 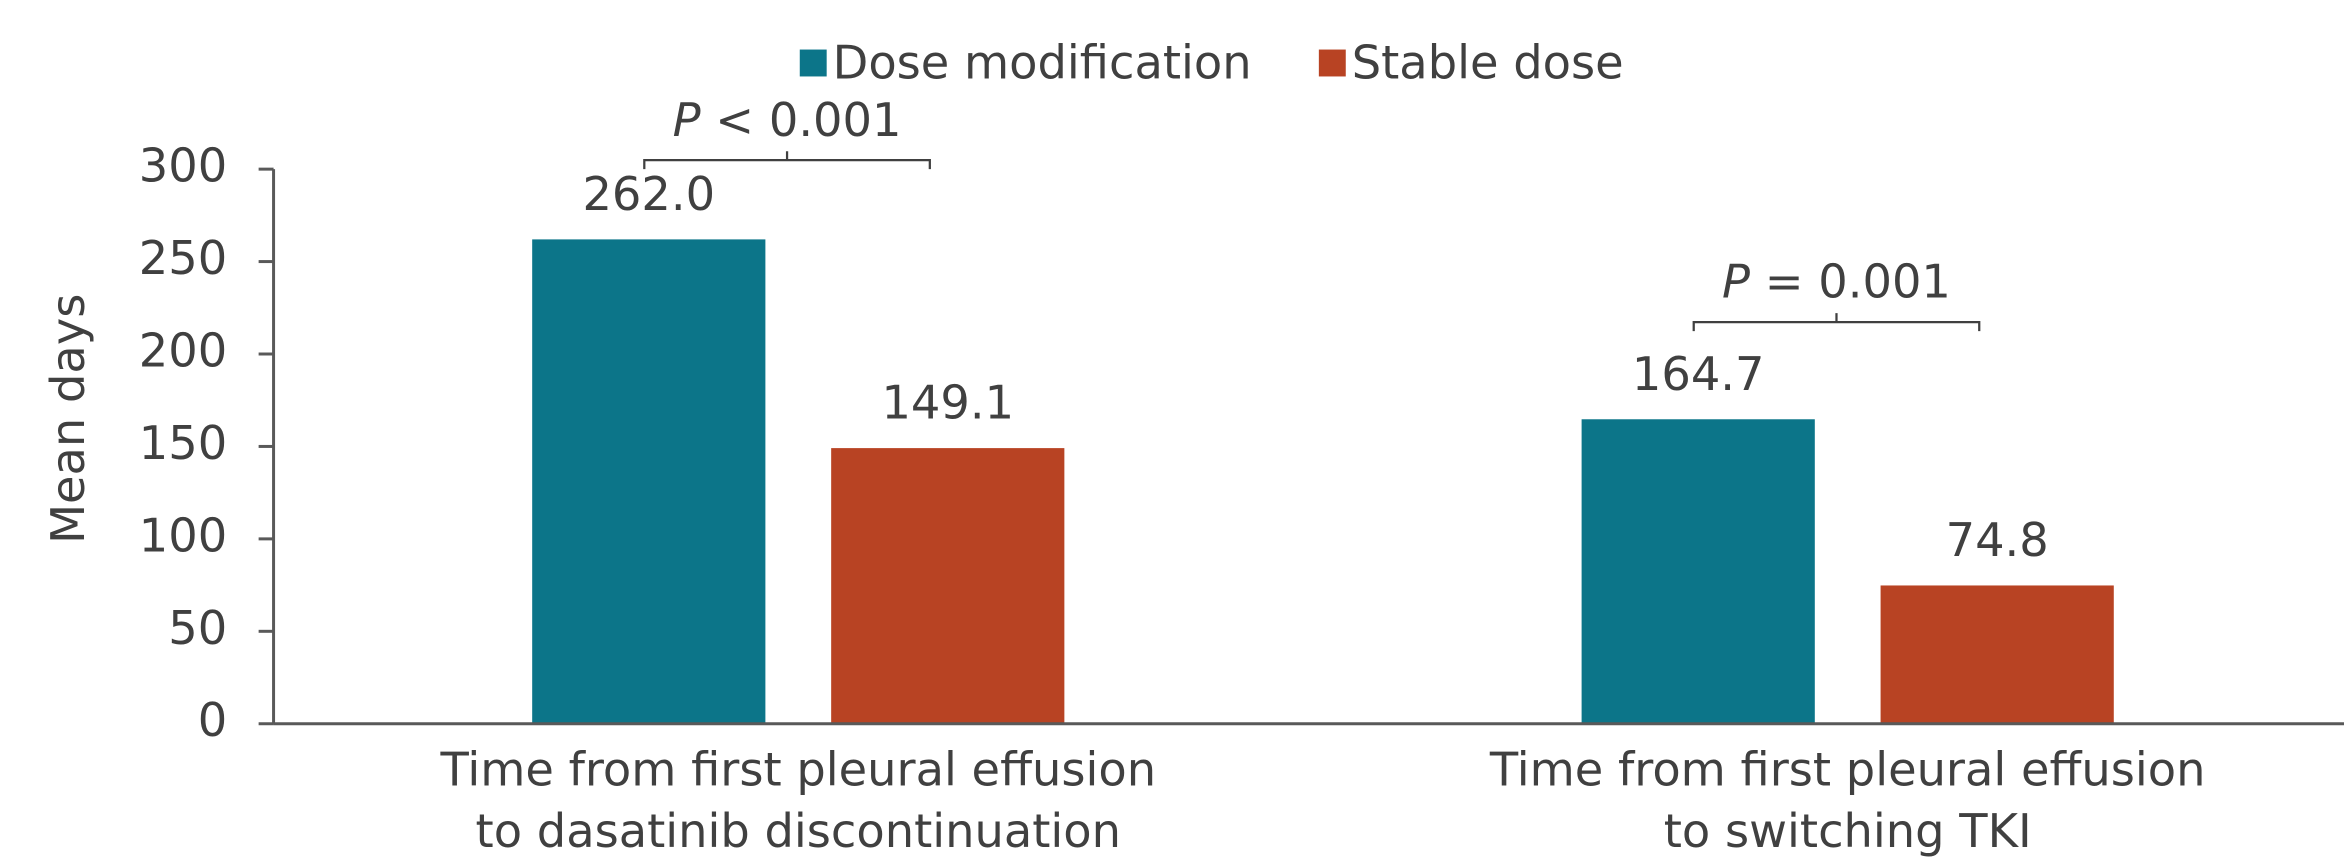 I want to click on value-label: 149.1, so click(x=947, y=403).